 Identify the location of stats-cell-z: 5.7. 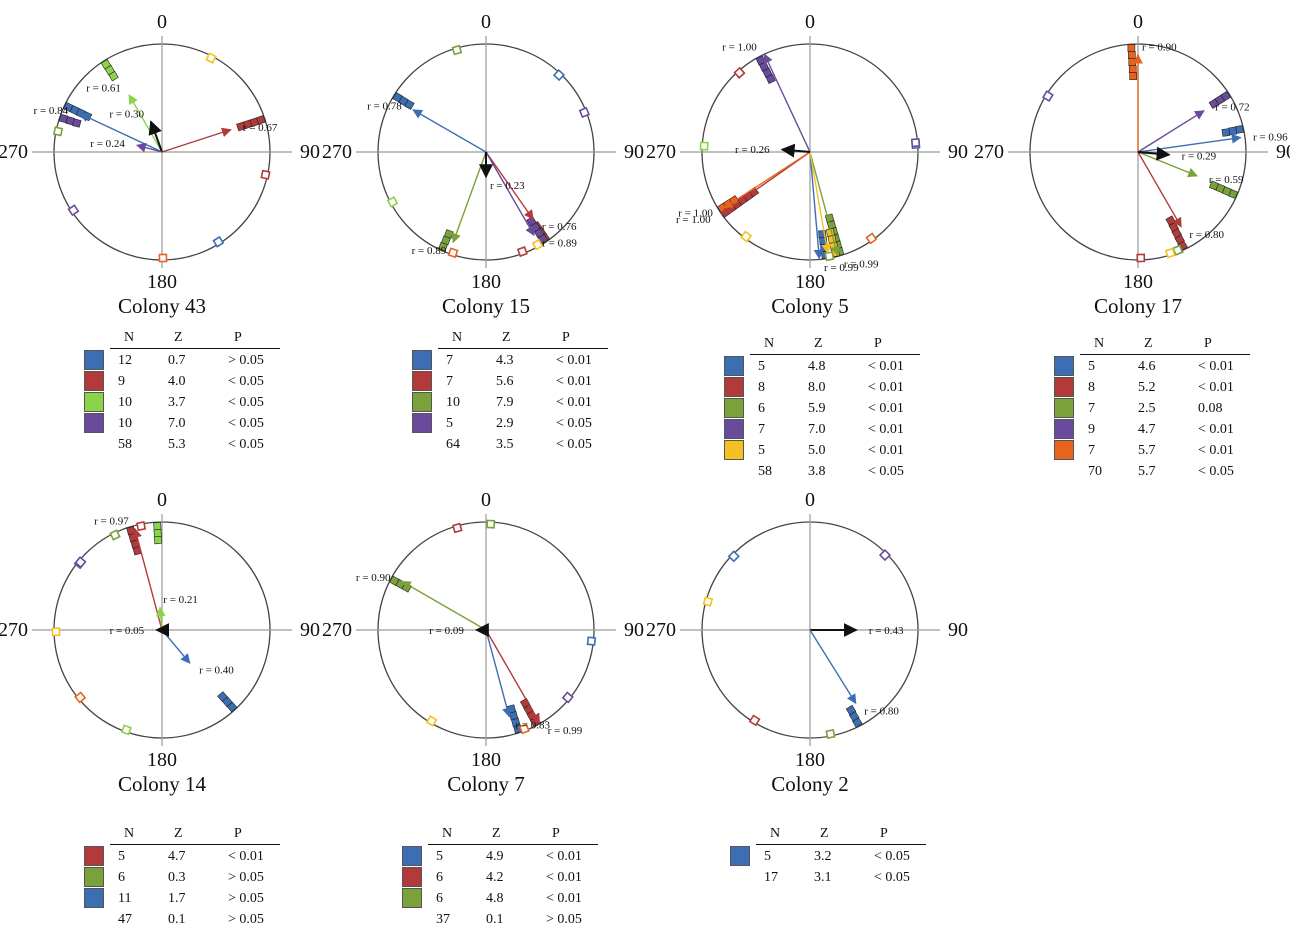
(1147, 471).